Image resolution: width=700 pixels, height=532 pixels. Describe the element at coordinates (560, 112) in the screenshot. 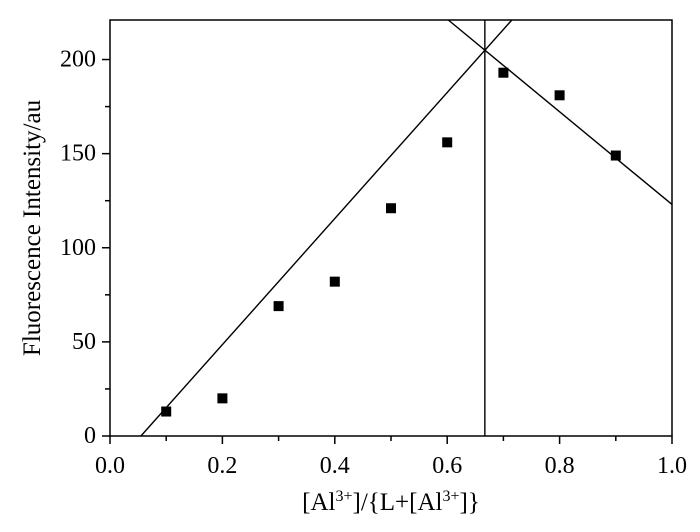

I see `falling-fit-line` at that location.